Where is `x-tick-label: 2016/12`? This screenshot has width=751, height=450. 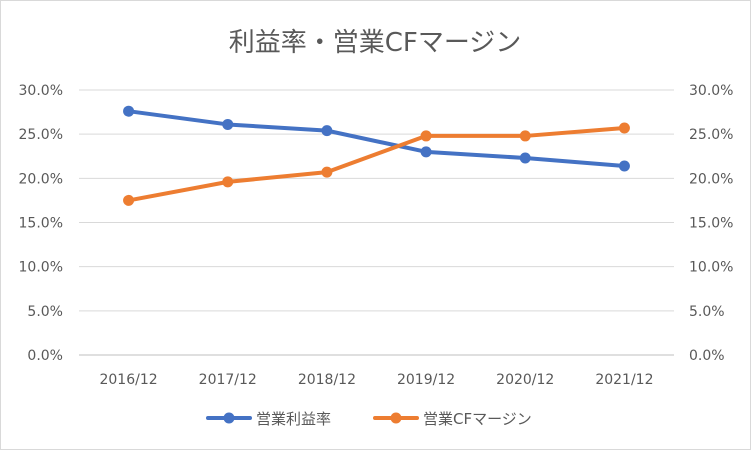 x-tick-label: 2016/12 is located at coordinates (128, 380).